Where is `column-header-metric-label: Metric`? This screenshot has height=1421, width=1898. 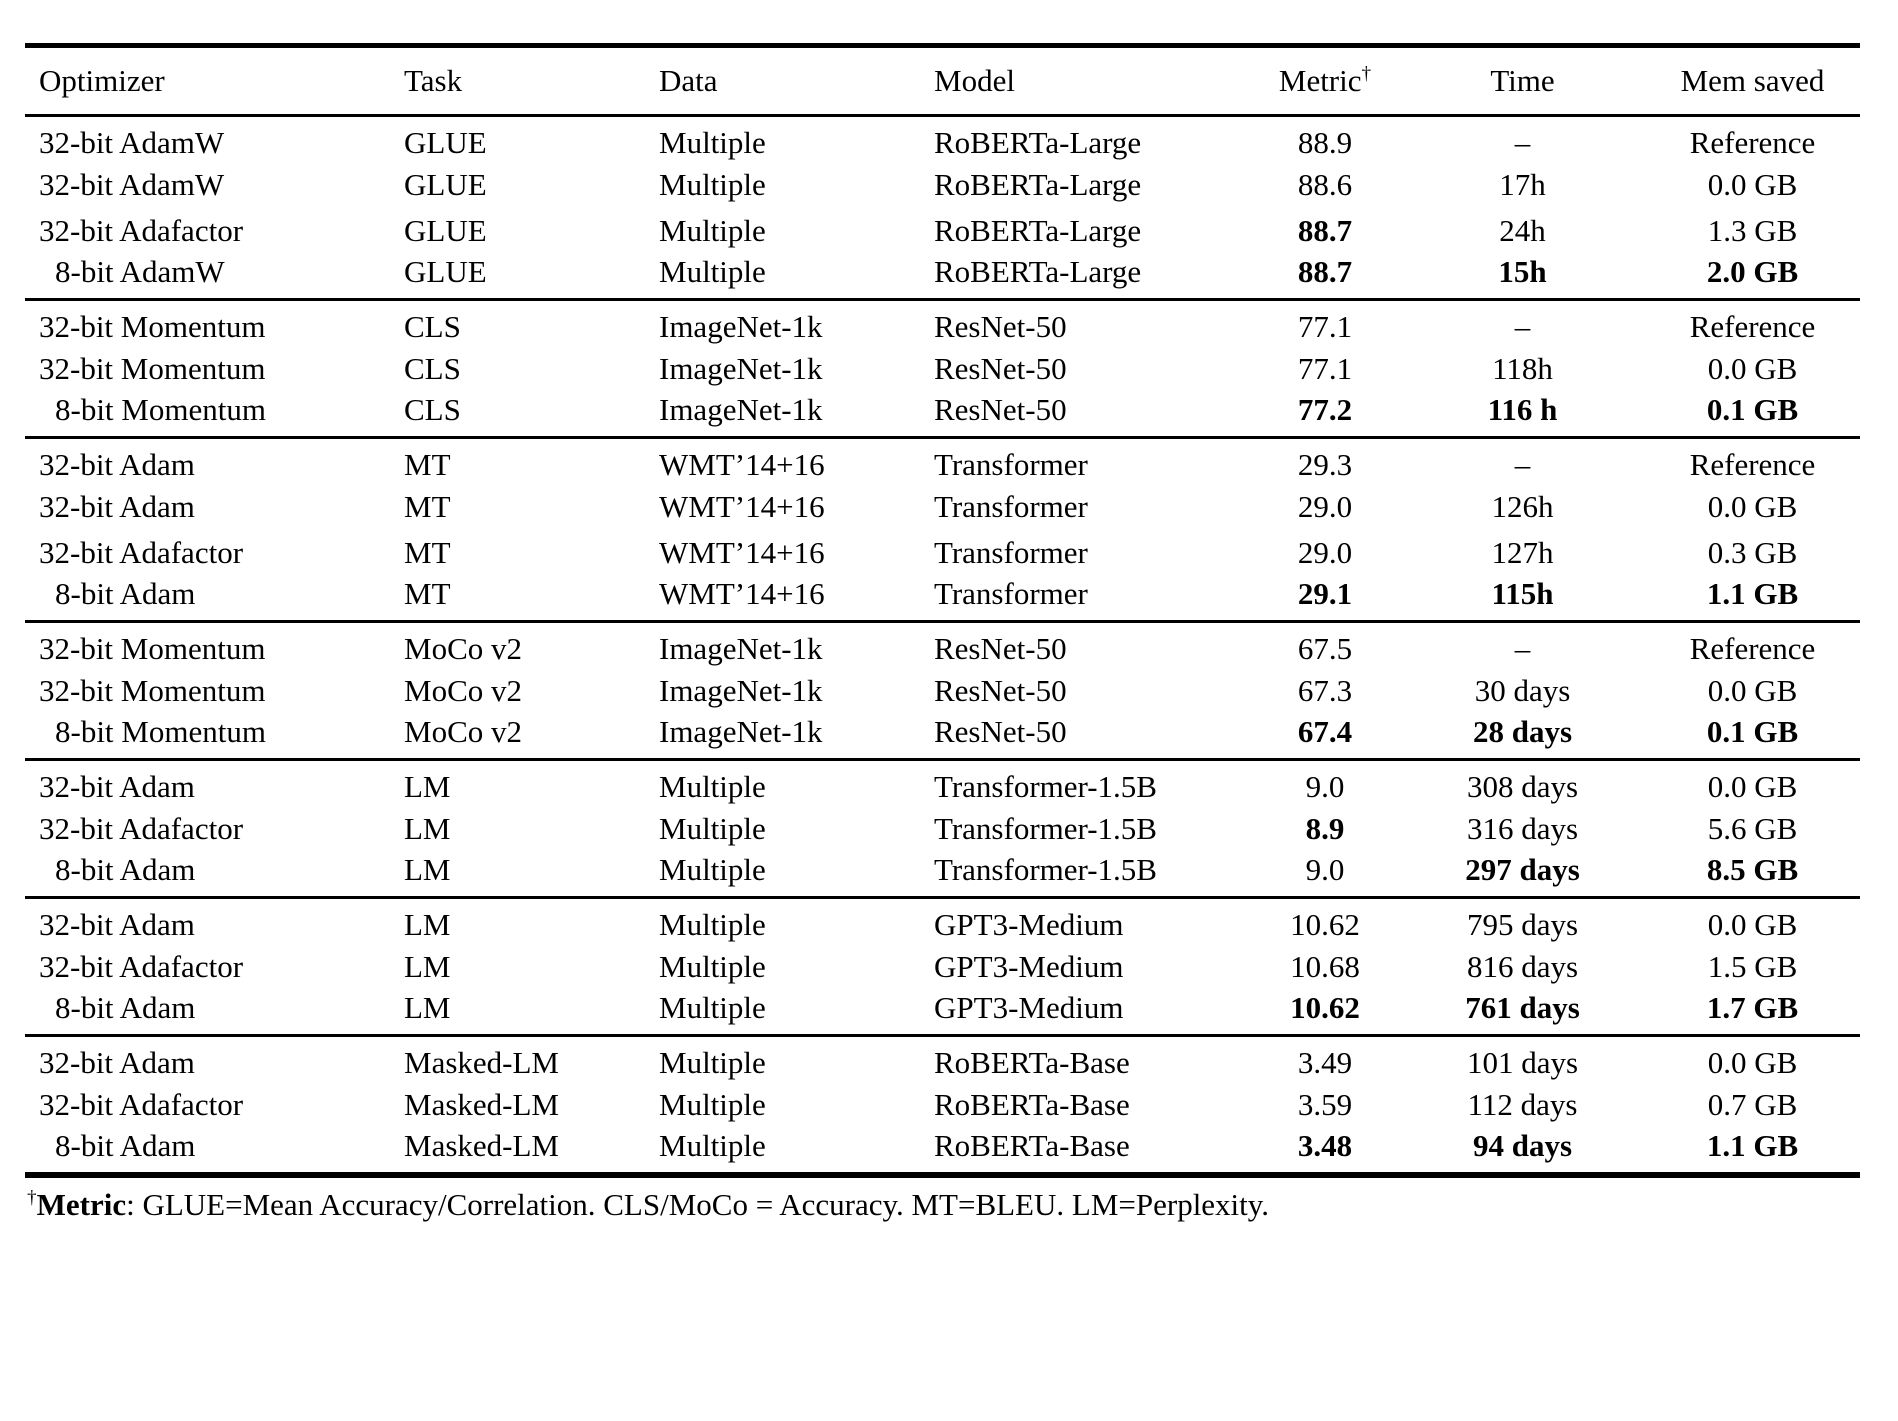 column-header-metric-label: Metric is located at coordinates (1320, 80).